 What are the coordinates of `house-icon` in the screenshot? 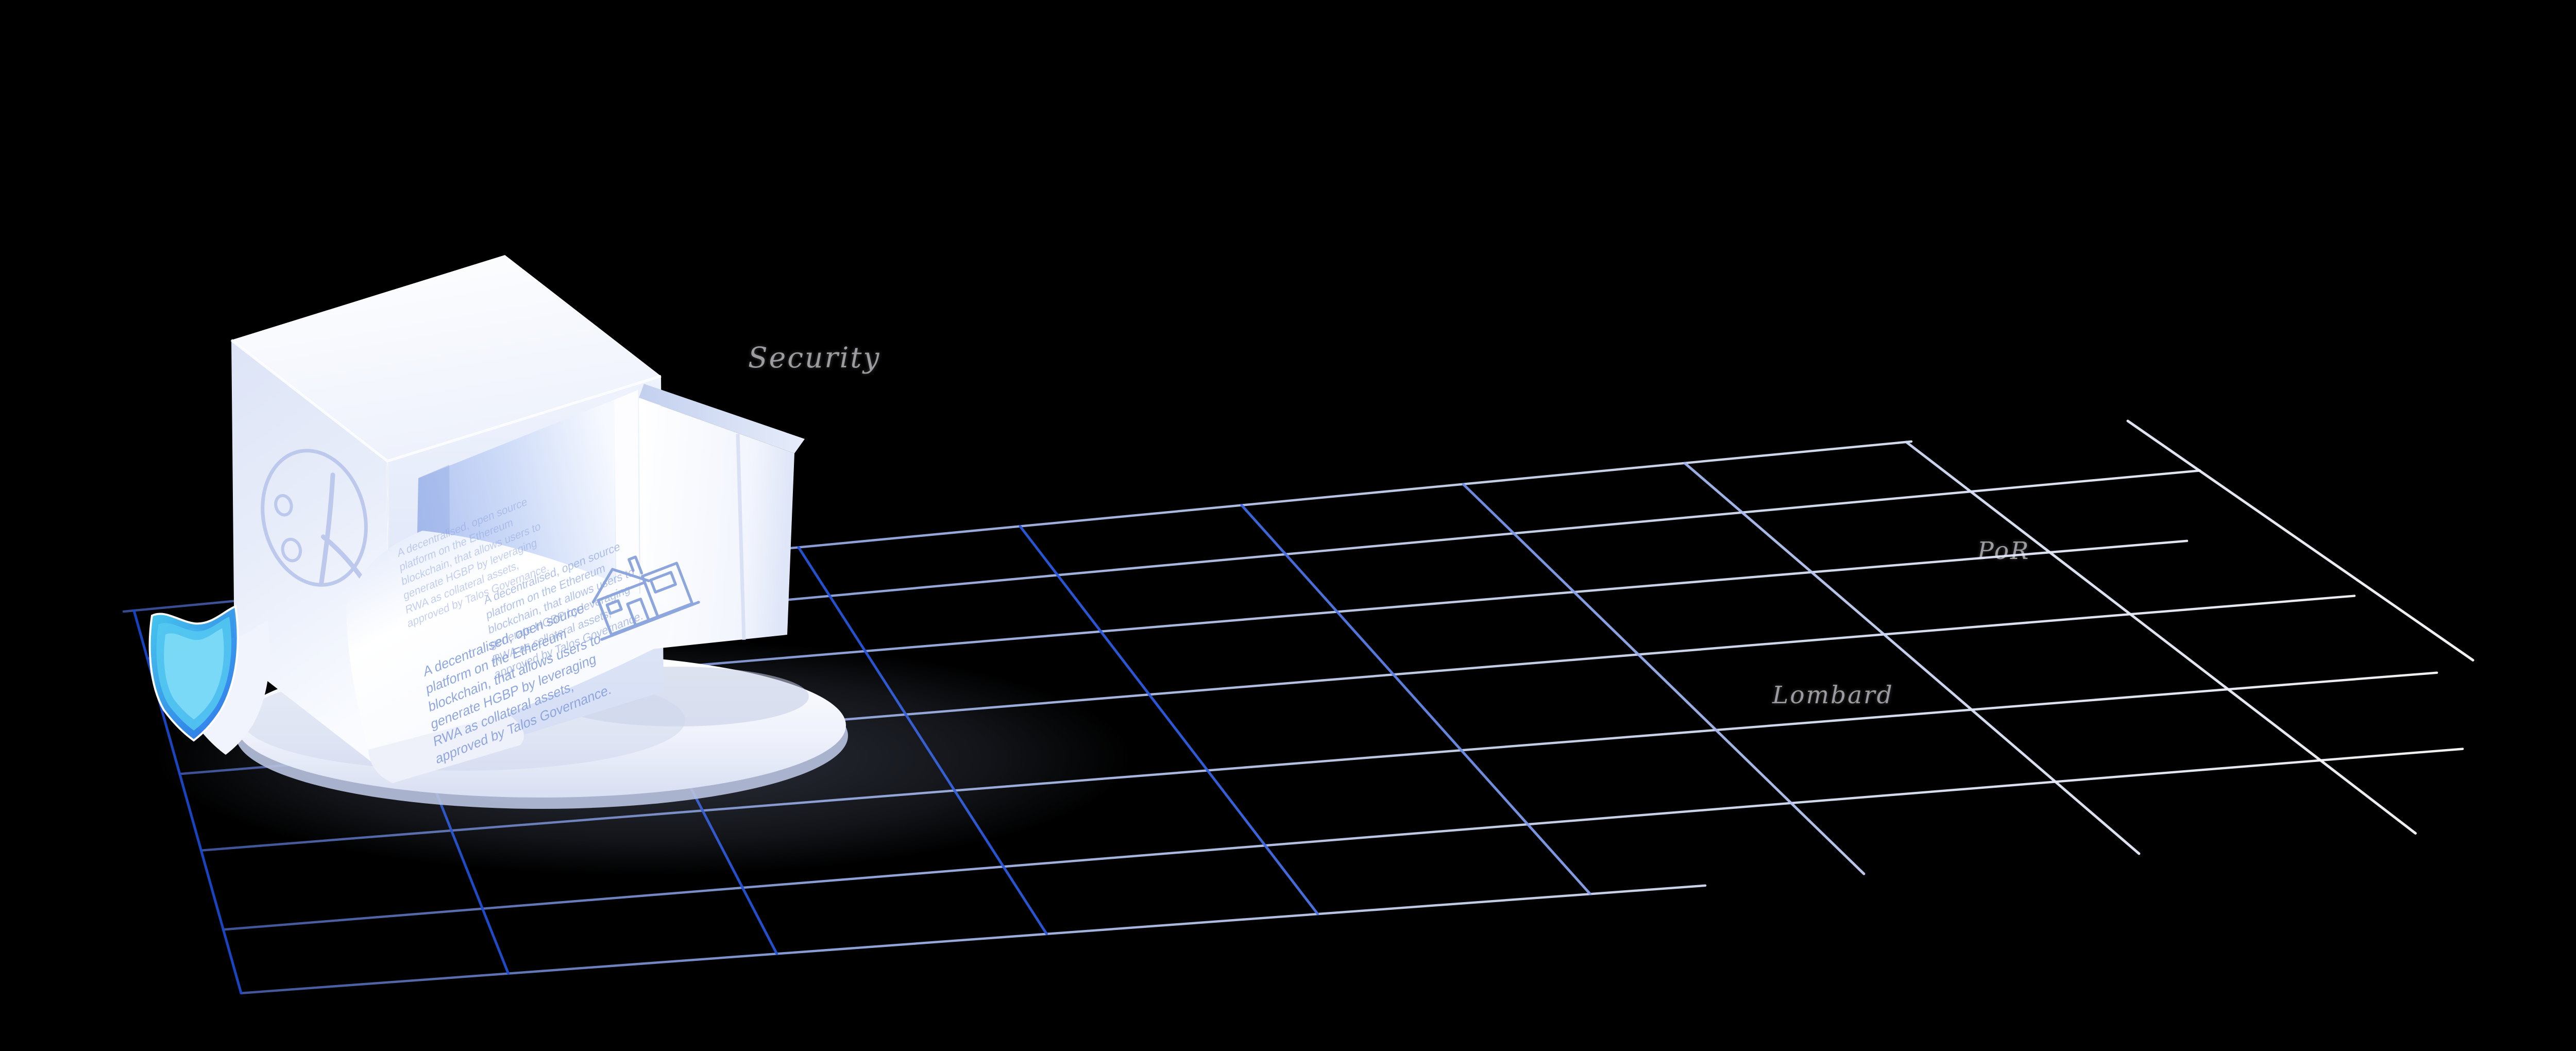 It's located at (645, 598).